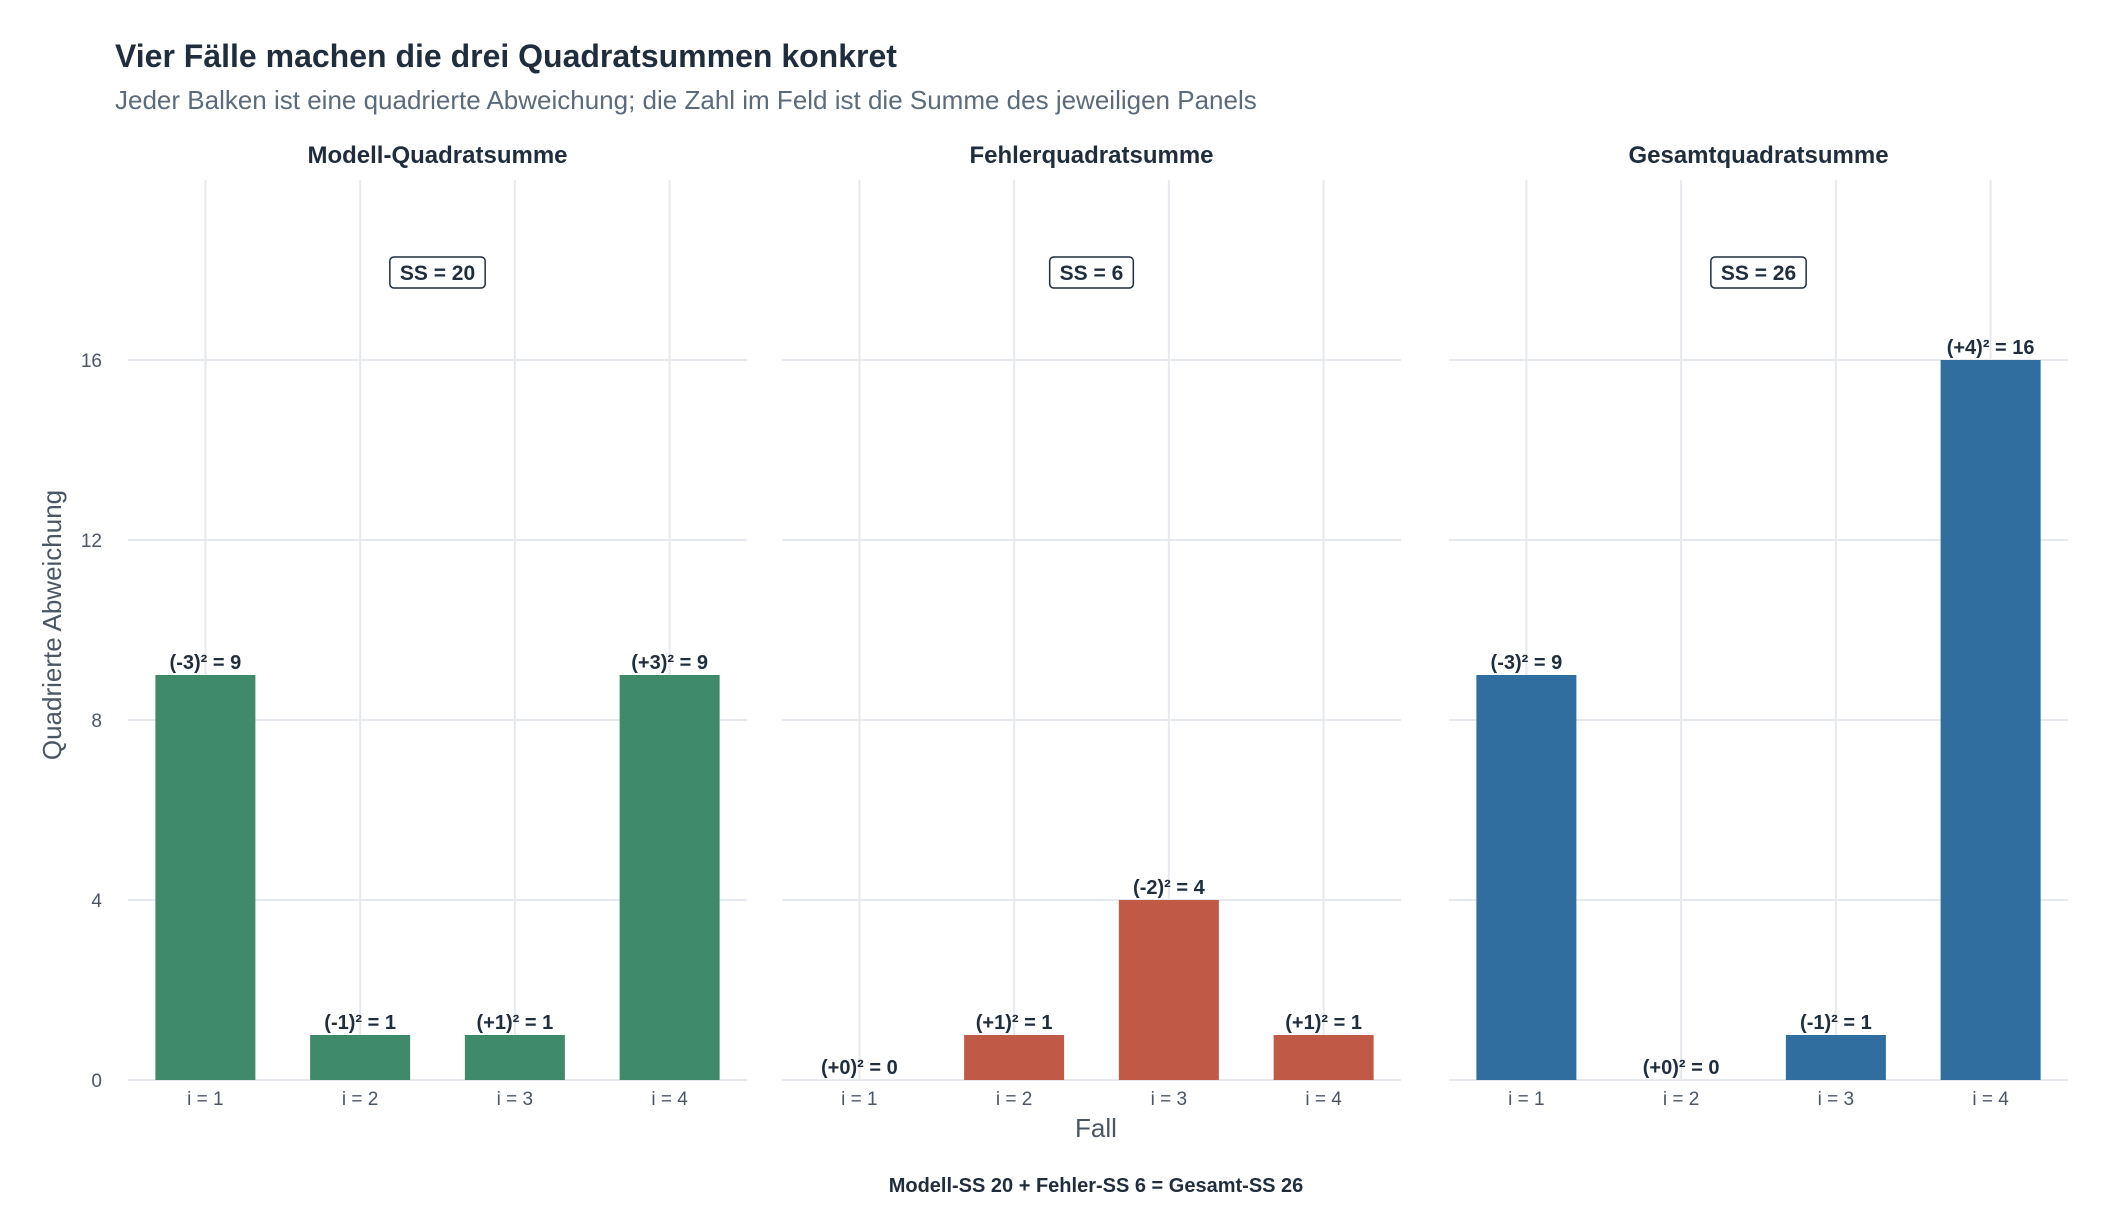  What do you see at coordinates (1091, 155) in the screenshot?
I see `panel-title: Fehlerquadratsumme` at bounding box center [1091, 155].